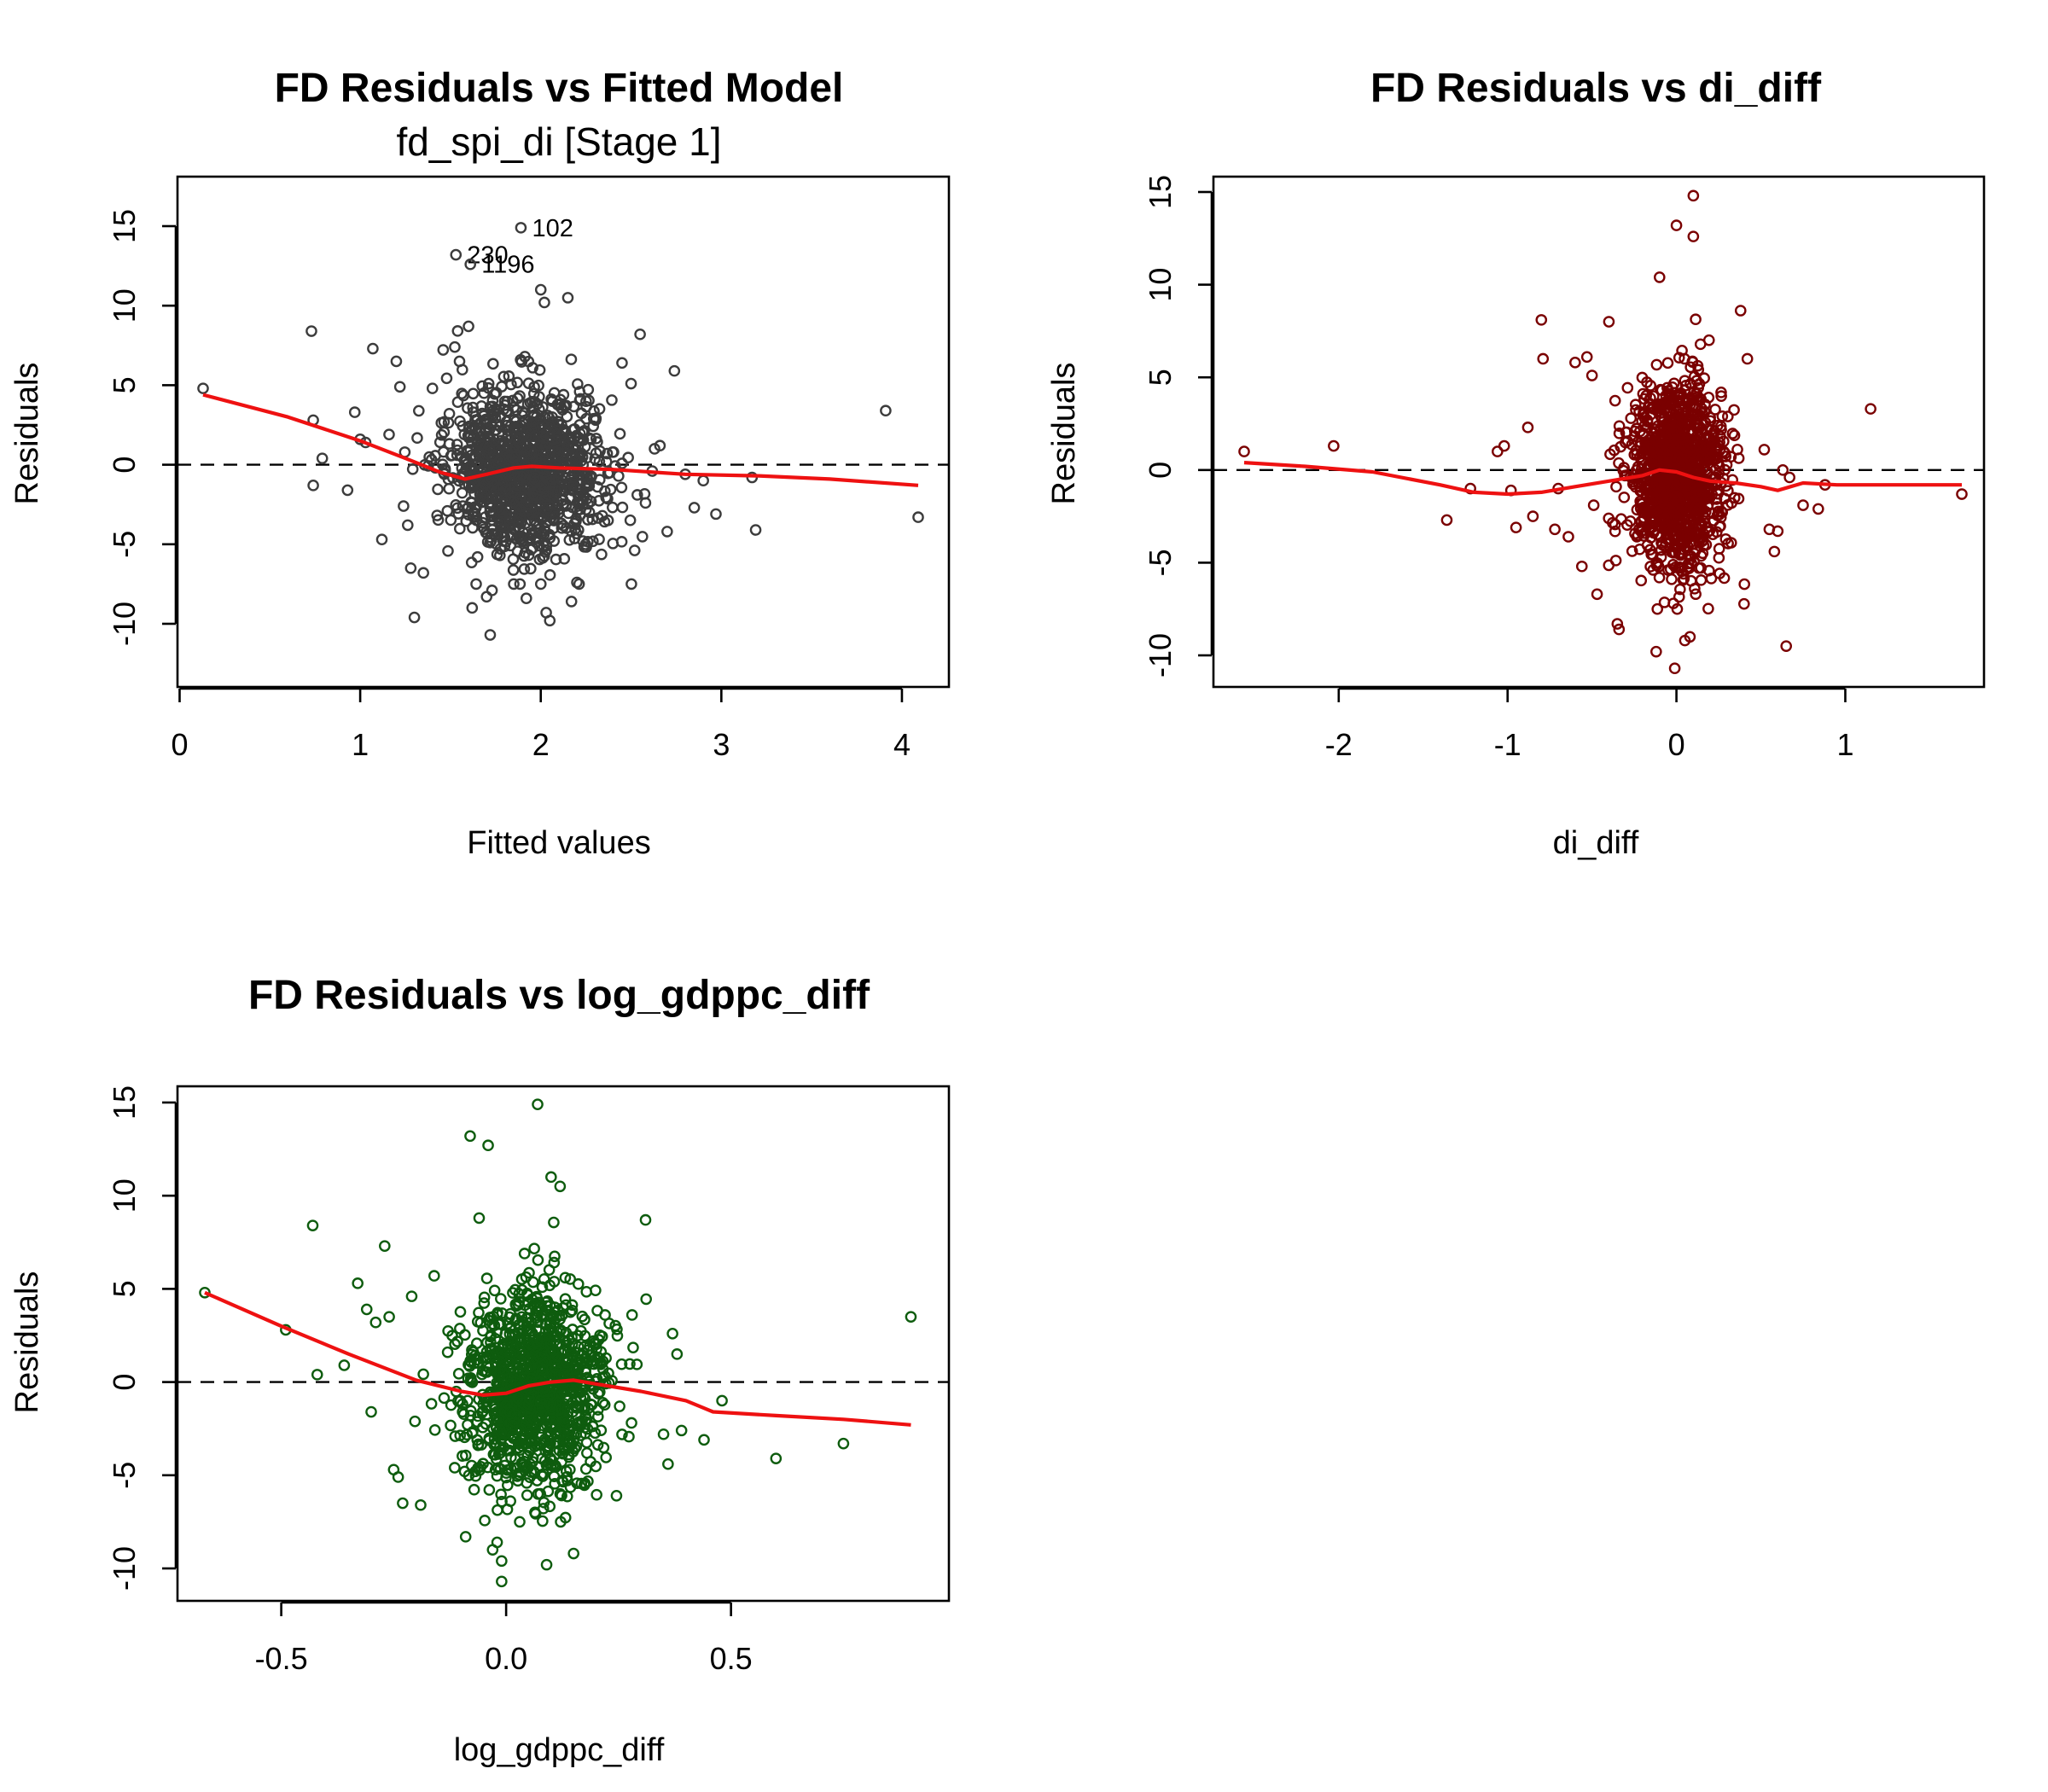 This screenshot has width=2048, height=1792. What do you see at coordinates (559, 996) in the screenshot?
I see `chart-title: FD Residuals vs log_gdppc_diff` at bounding box center [559, 996].